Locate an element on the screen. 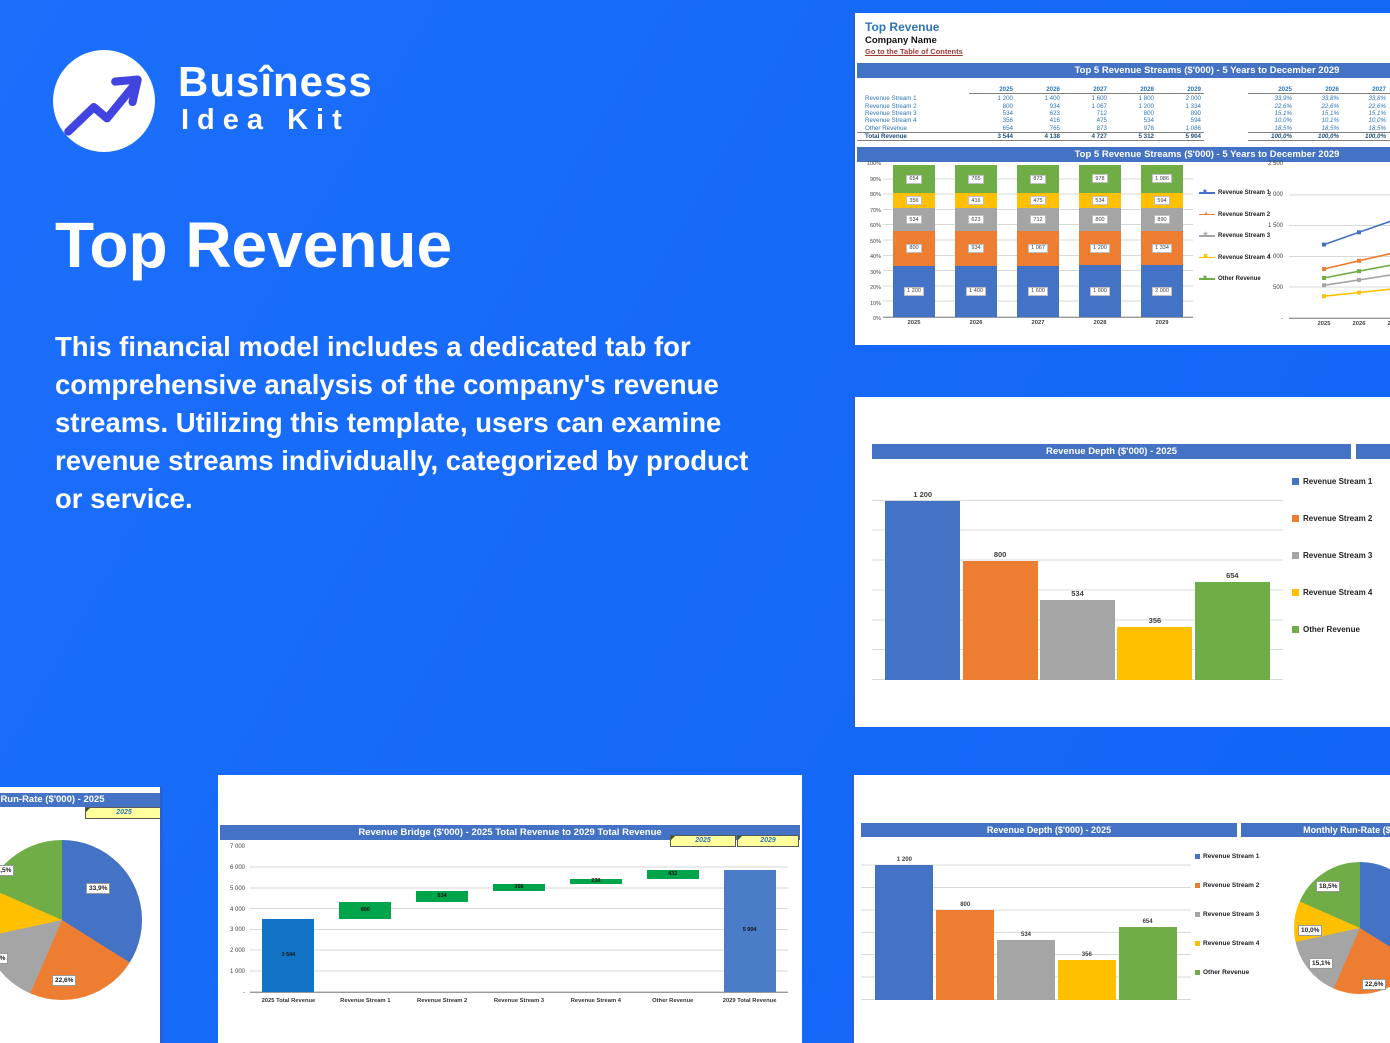 The height and width of the screenshot is (1043, 1390). segment-label: 873 is located at coordinates (1038, 179).